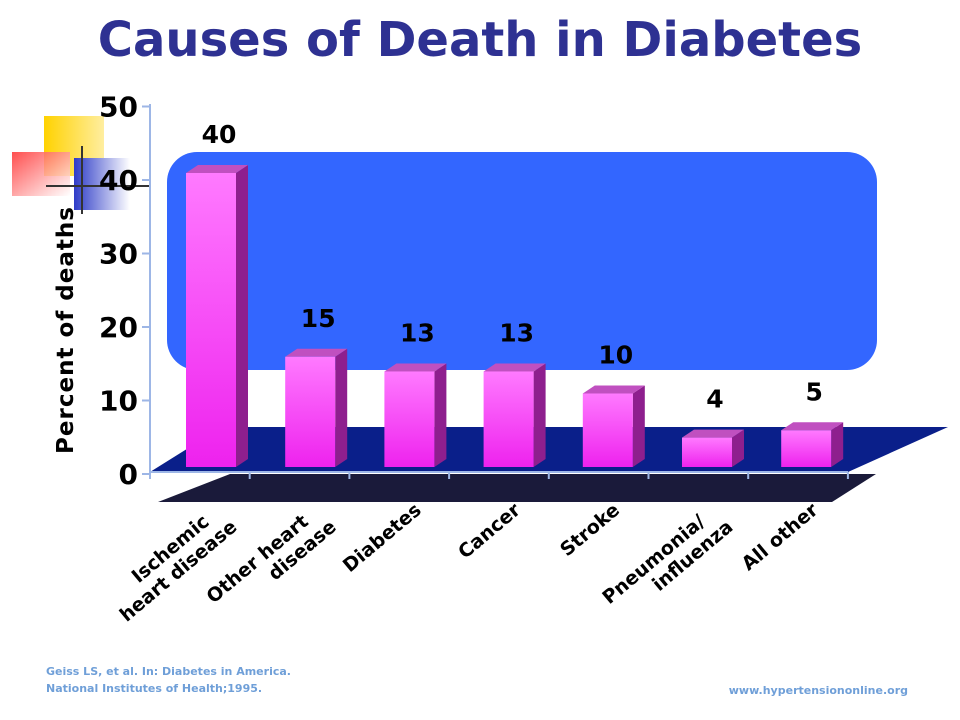 Image resolution: width=960 pixels, height=720 pixels. I want to click on chart-floor, so click(549, 449).